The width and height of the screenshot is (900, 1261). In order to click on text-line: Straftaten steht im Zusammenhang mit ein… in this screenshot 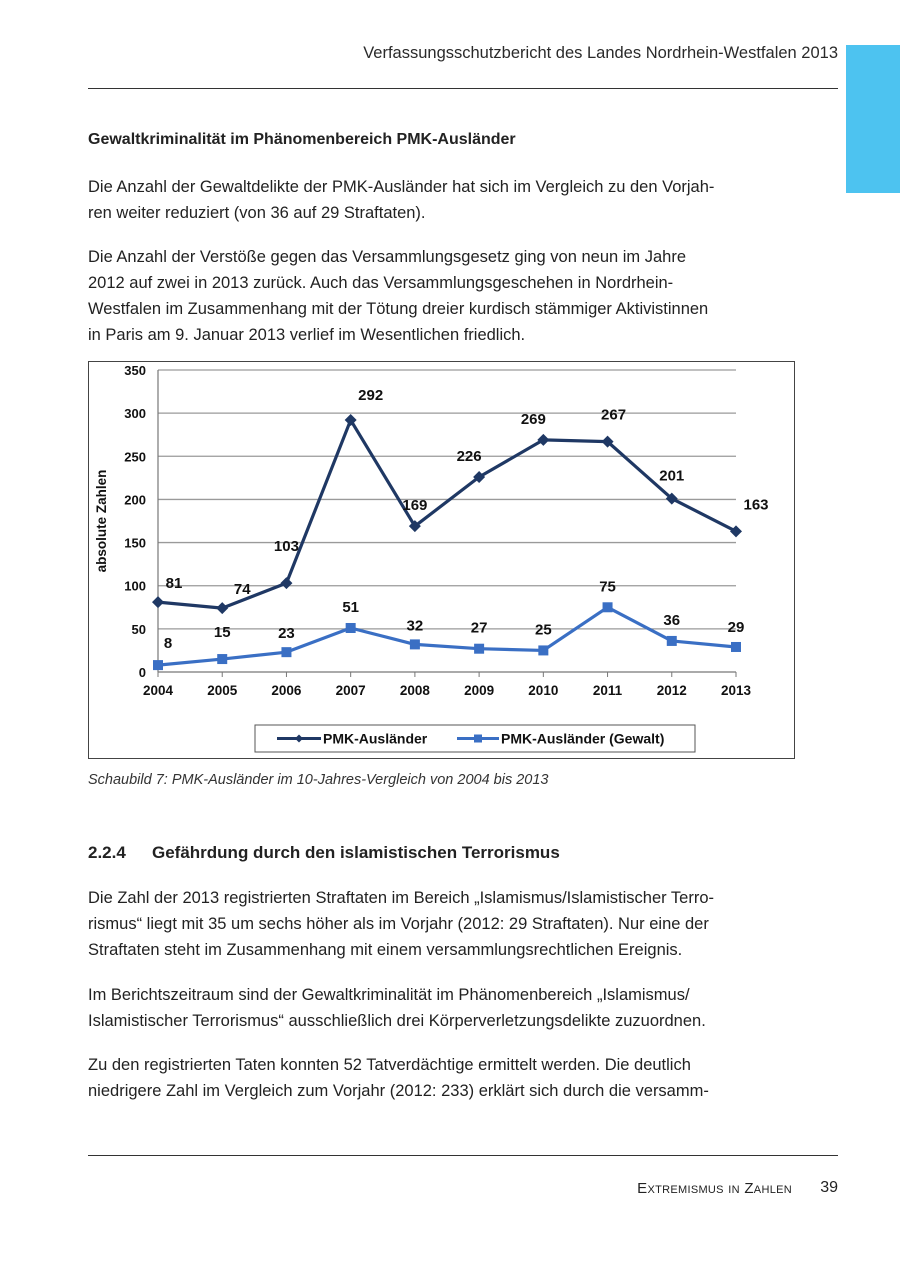, I will do `click(385, 950)`.